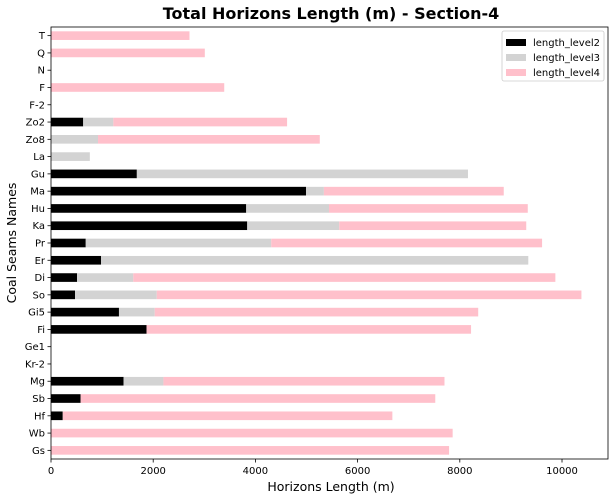 This screenshot has height=501, width=616. I want to click on bar-Ma-length_level3, so click(314, 191).